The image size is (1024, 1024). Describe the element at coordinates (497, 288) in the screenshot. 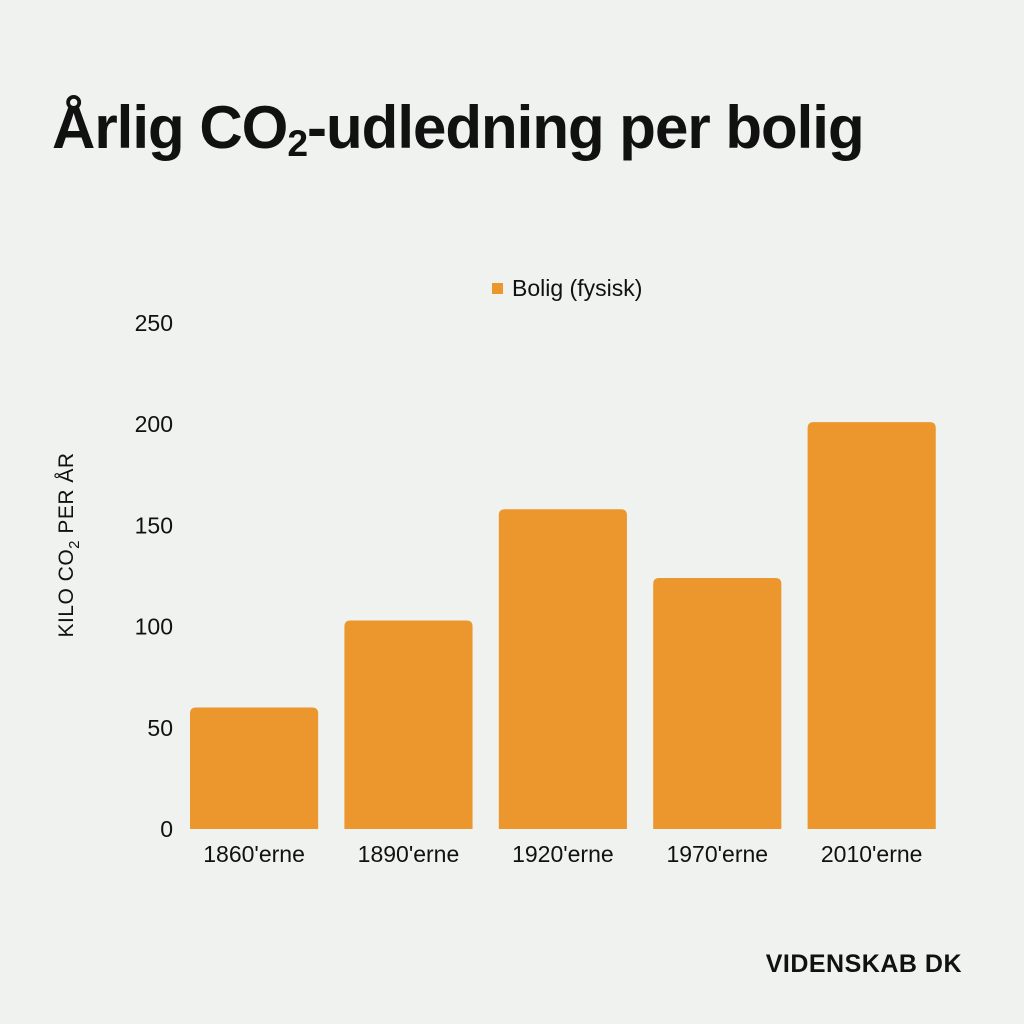

I see `legend-swatch` at that location.